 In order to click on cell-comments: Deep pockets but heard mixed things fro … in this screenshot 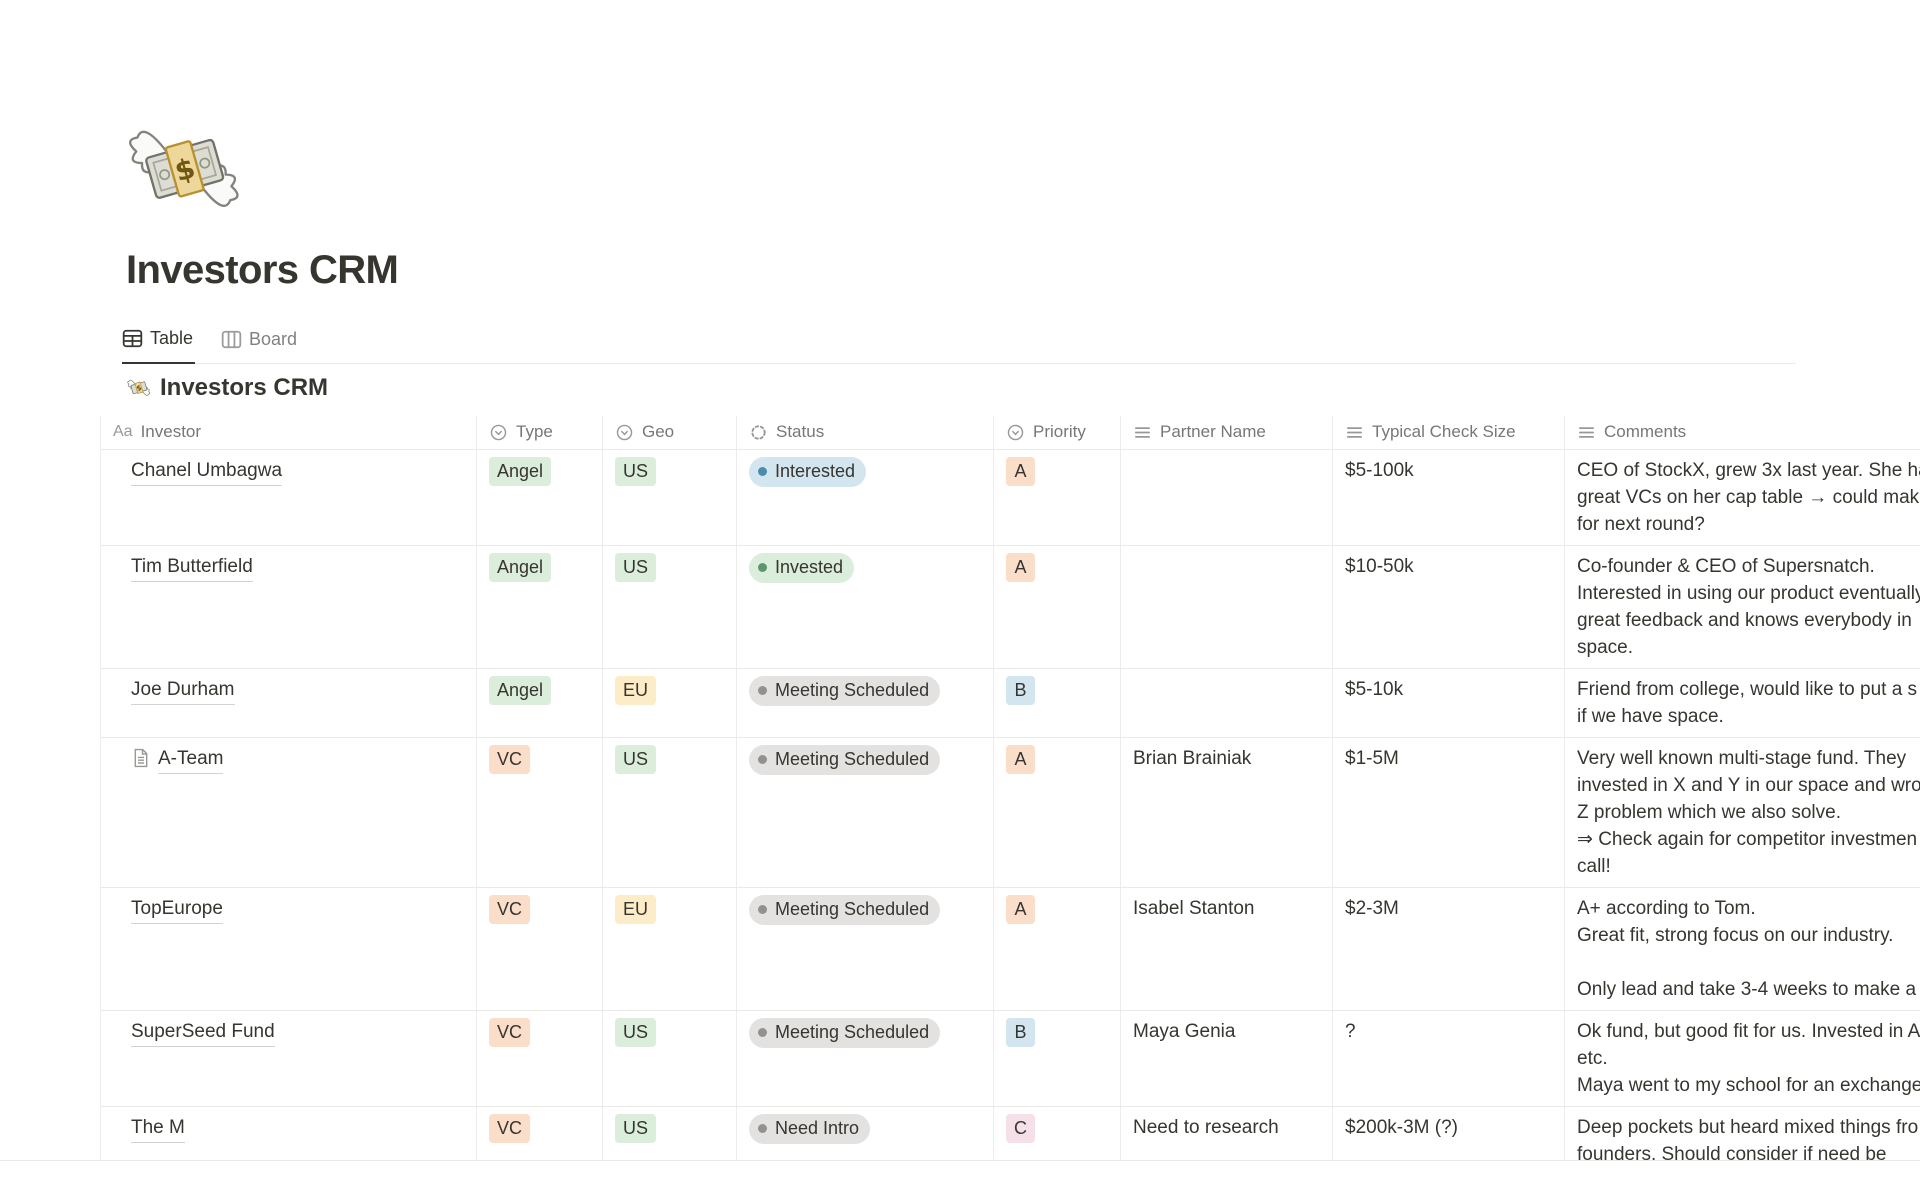, I will do `click(1742, 1134)`.